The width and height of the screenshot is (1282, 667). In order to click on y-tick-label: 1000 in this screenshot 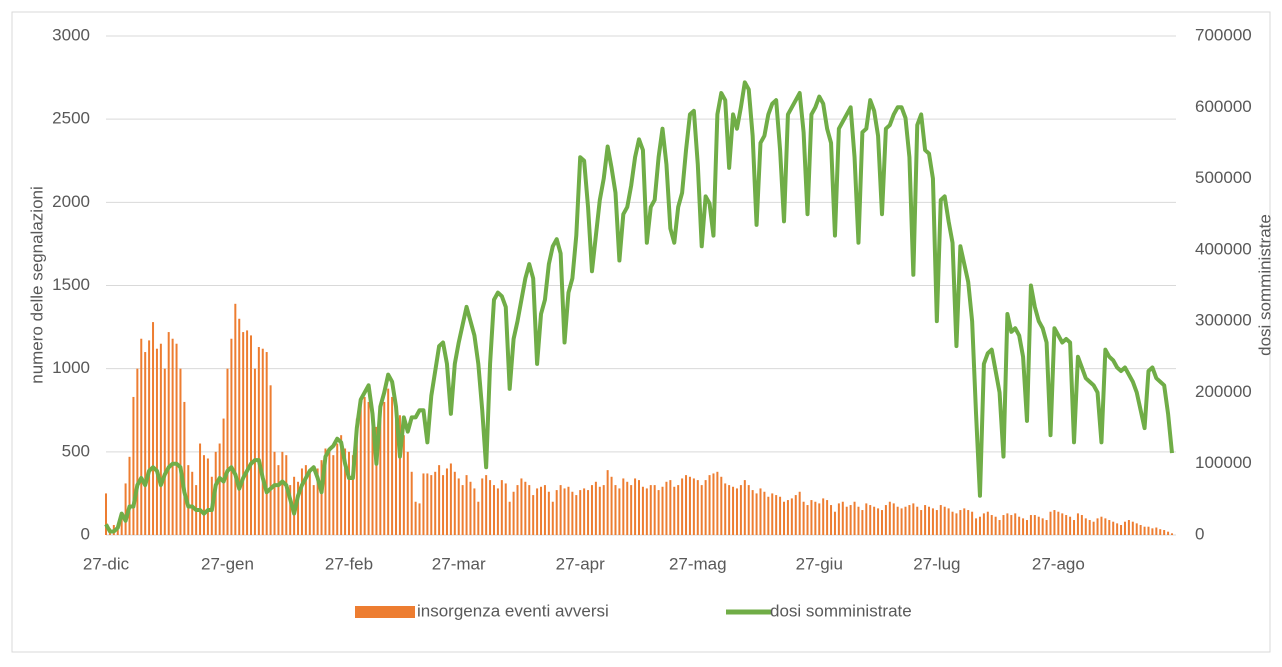, I will do `click(71, 367)`.